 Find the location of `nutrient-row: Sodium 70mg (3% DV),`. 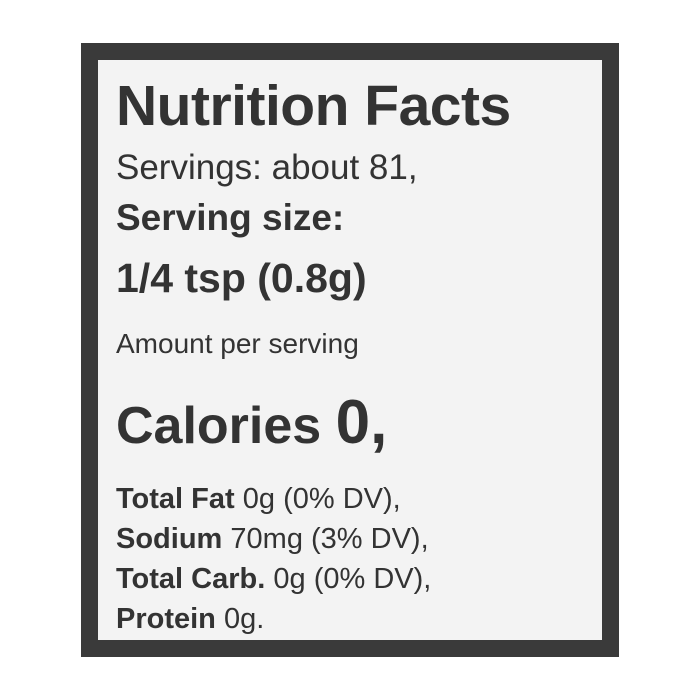

nutrient-row: Sodium 70mg (3% DV), is located at coordinates (272, 539).